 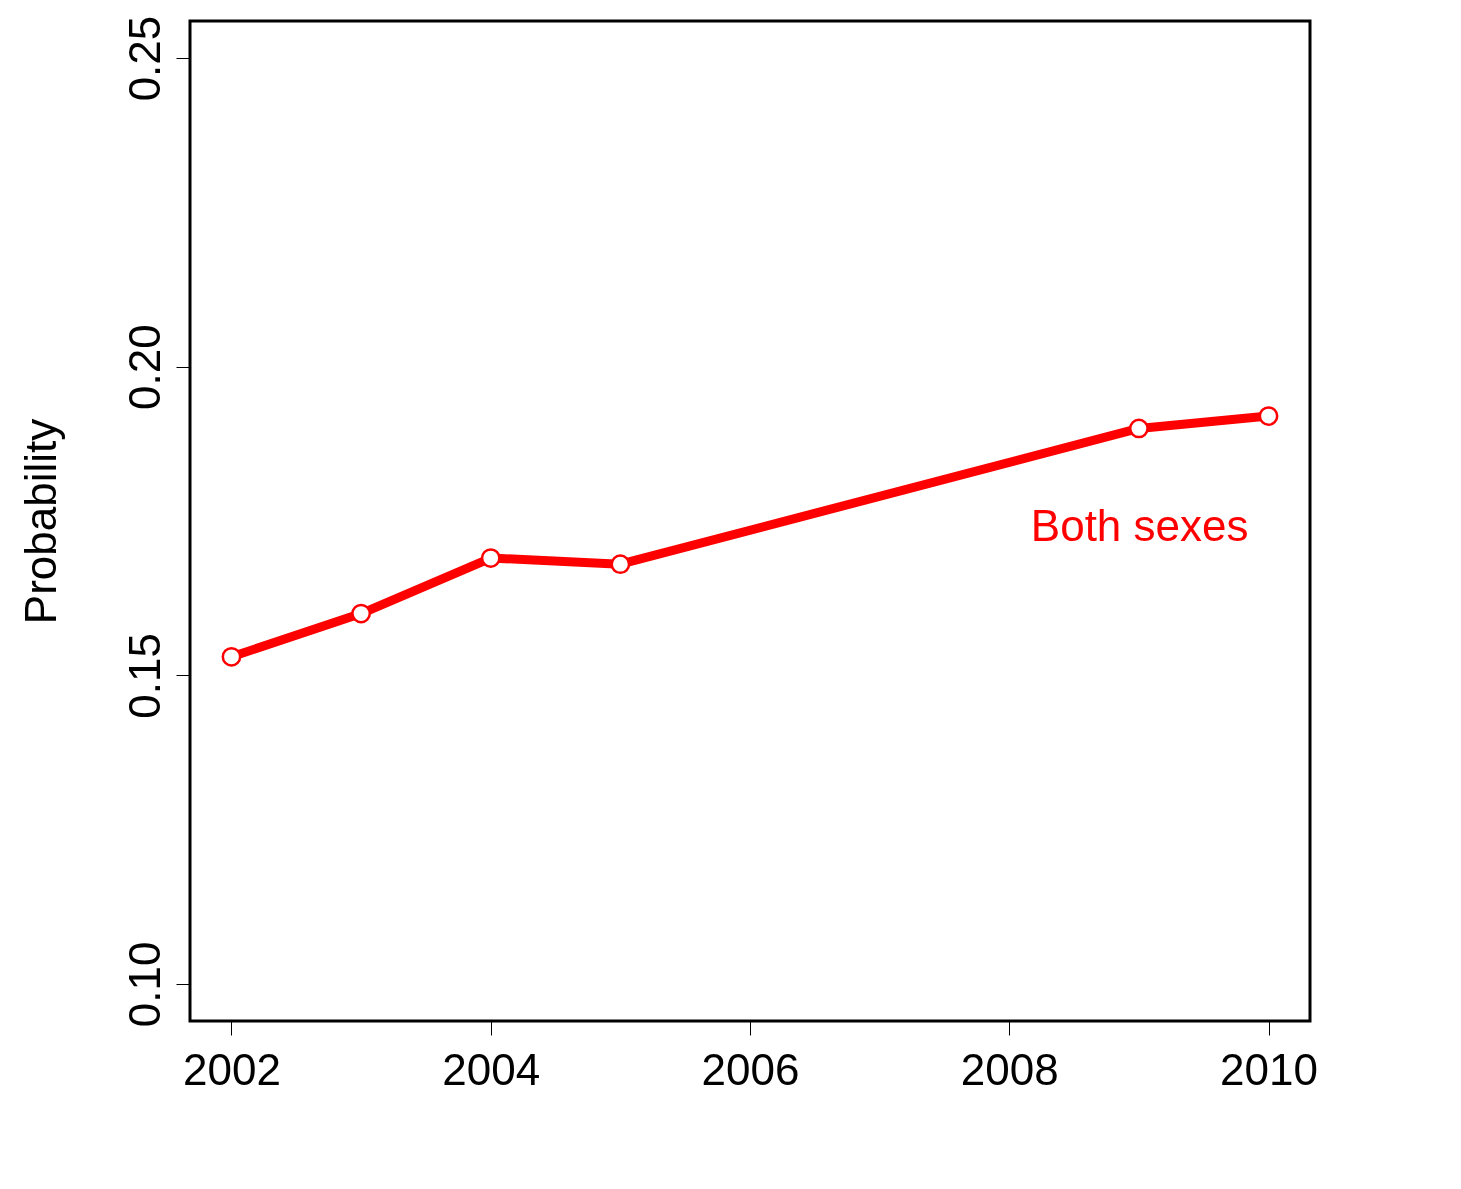 What do you see at coordinates (40, 521) in the screenshot?
I see `y-axis-title: Probability` at bounding box center [40, 521].